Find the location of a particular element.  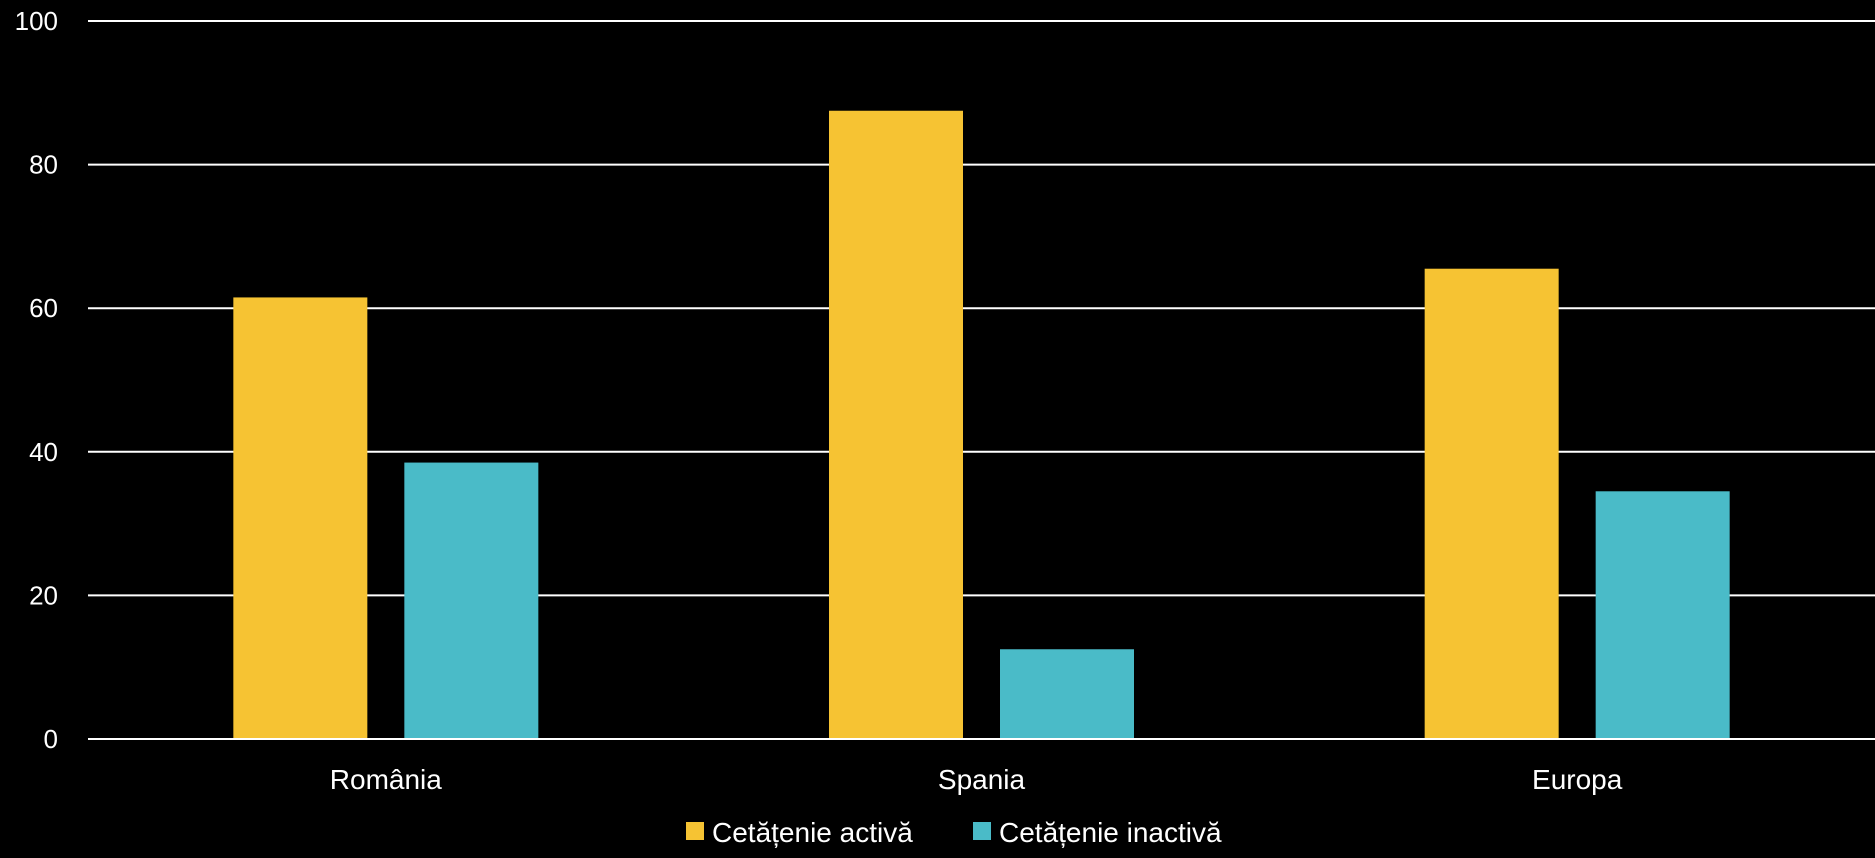

x-category-label: România is located at coordinates (386, 779).